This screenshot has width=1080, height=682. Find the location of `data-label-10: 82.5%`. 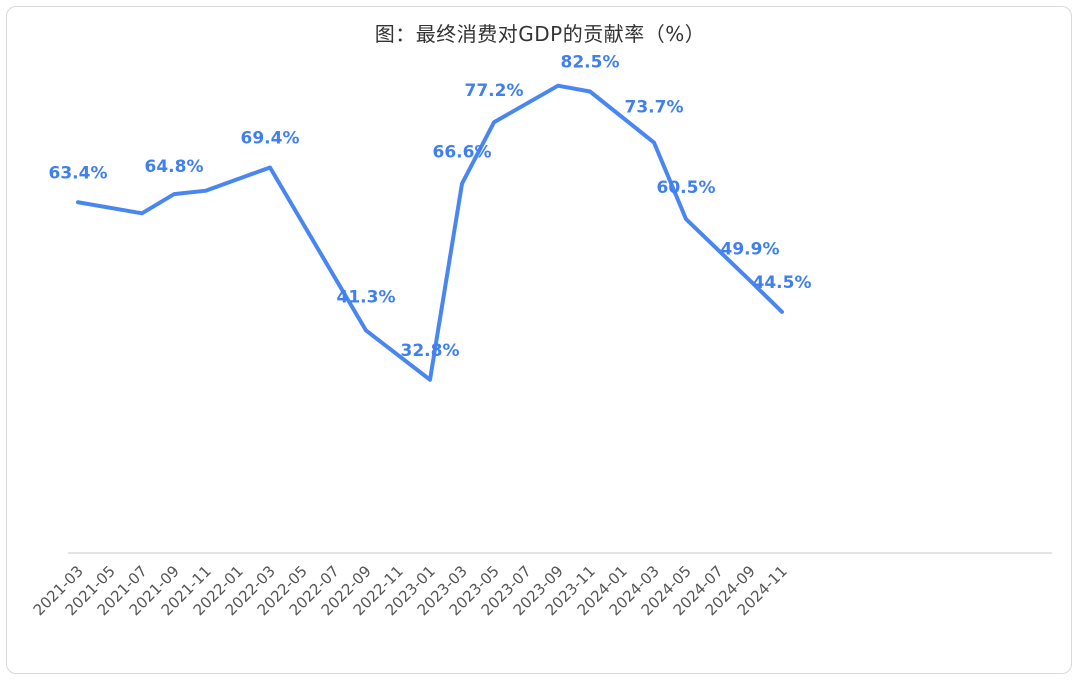

data-label-10: 82.5% is located at coordinates (590, 63).